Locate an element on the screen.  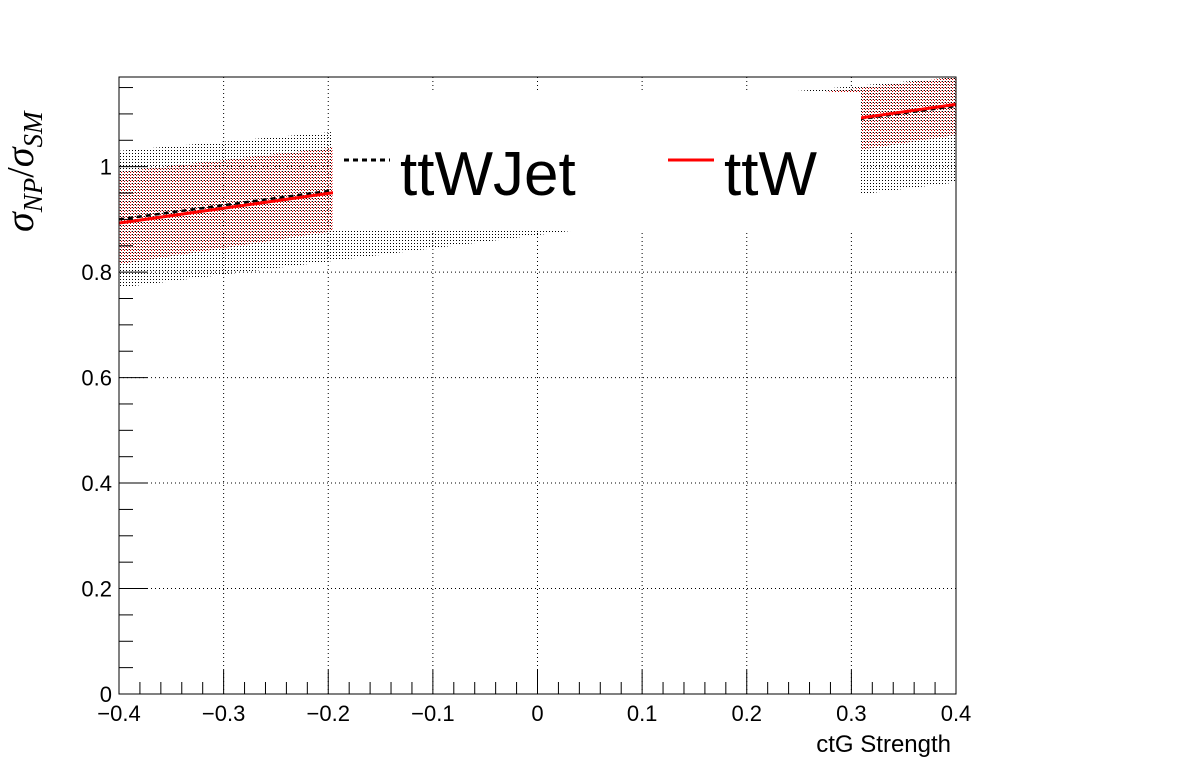
legend-label-ttwjet: ttWJet is located at coordinates (488, 174).